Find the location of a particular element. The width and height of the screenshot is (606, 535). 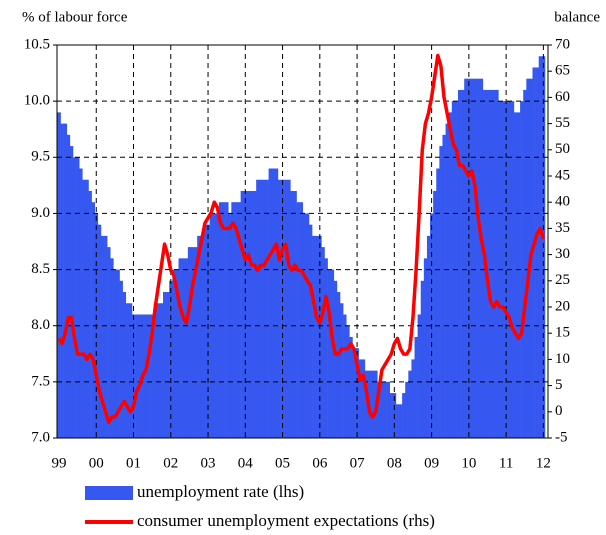

x-tick-label: 11 is located at coordinates (506, 463).